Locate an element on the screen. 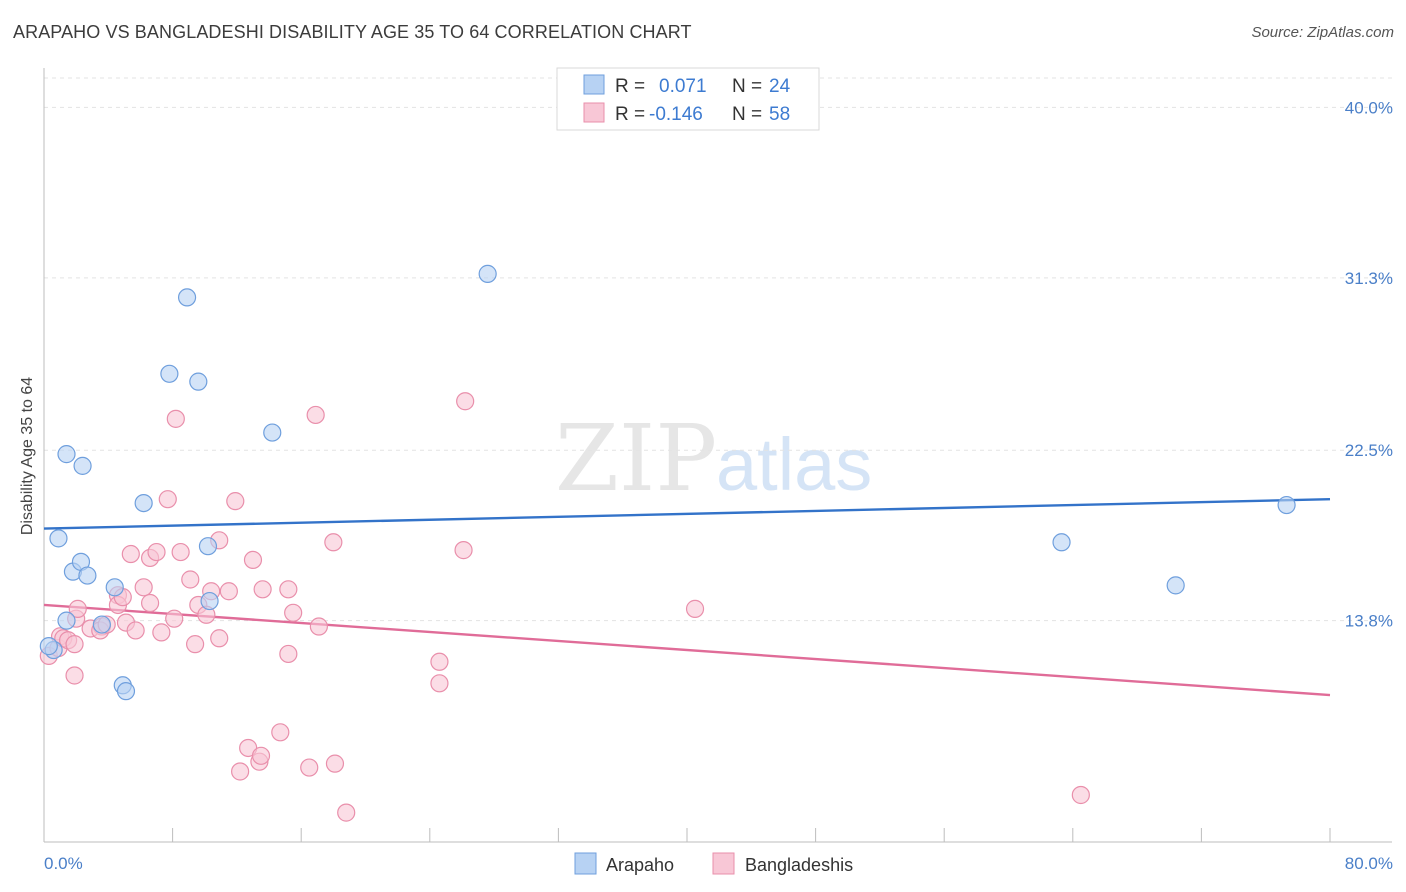 The image size is (1406, 892). y-tick-label: 22.5% is located at coordinates (1369, 450).